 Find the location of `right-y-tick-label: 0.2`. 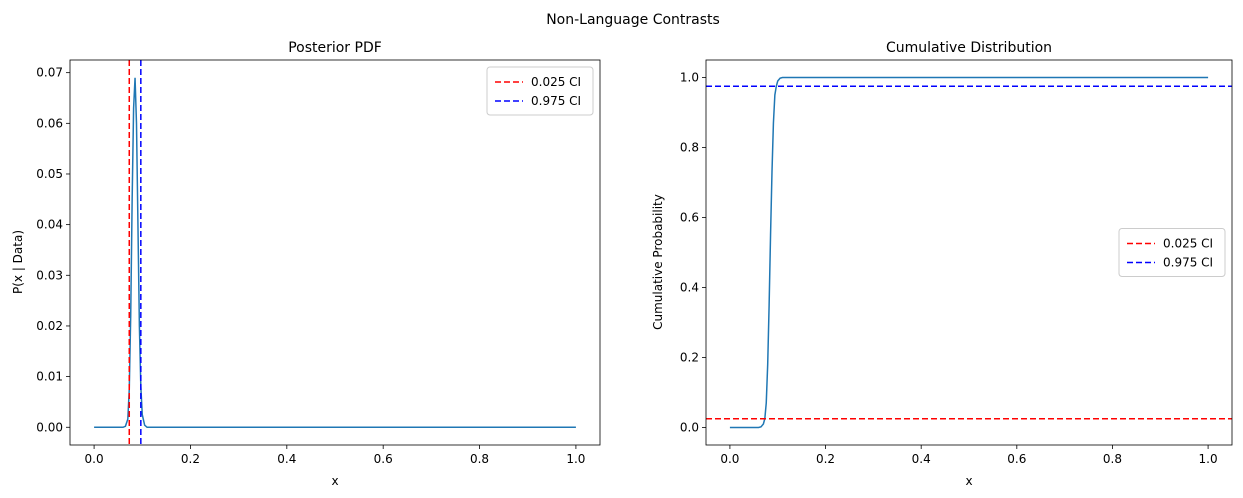

right-y-tick-label: 0.2 is located at coordinates (689, 358).